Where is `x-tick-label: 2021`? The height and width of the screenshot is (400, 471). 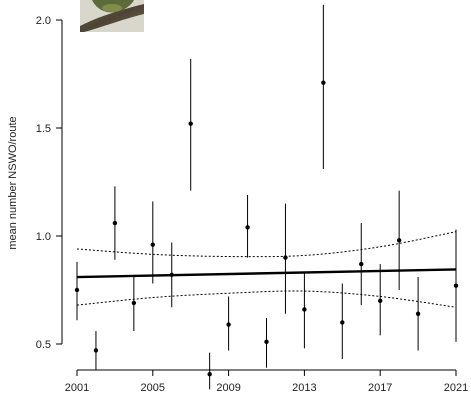 x-tick-label: 2021 is located at coordinates (456, 388).